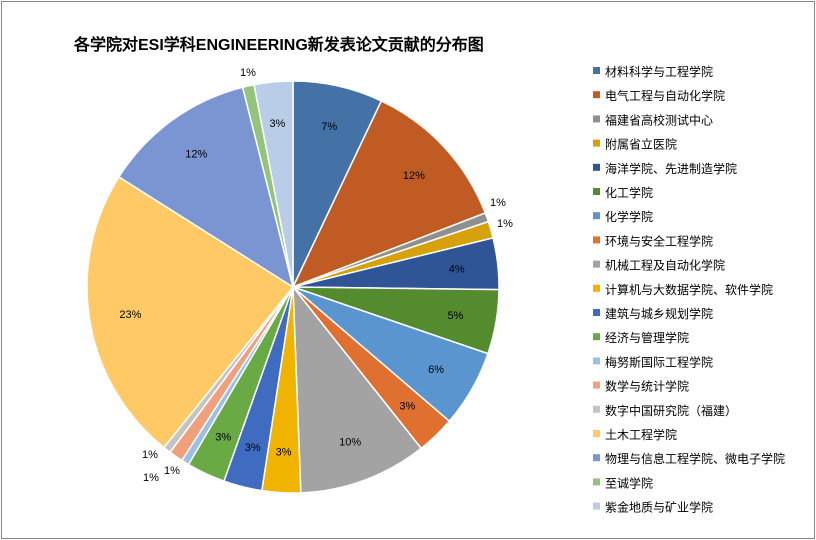  What do you see at coordinates (665, 95) in the screenshot?
I see `legend-label: 电气工程与自动化学院` at bounding box center [665, 95].